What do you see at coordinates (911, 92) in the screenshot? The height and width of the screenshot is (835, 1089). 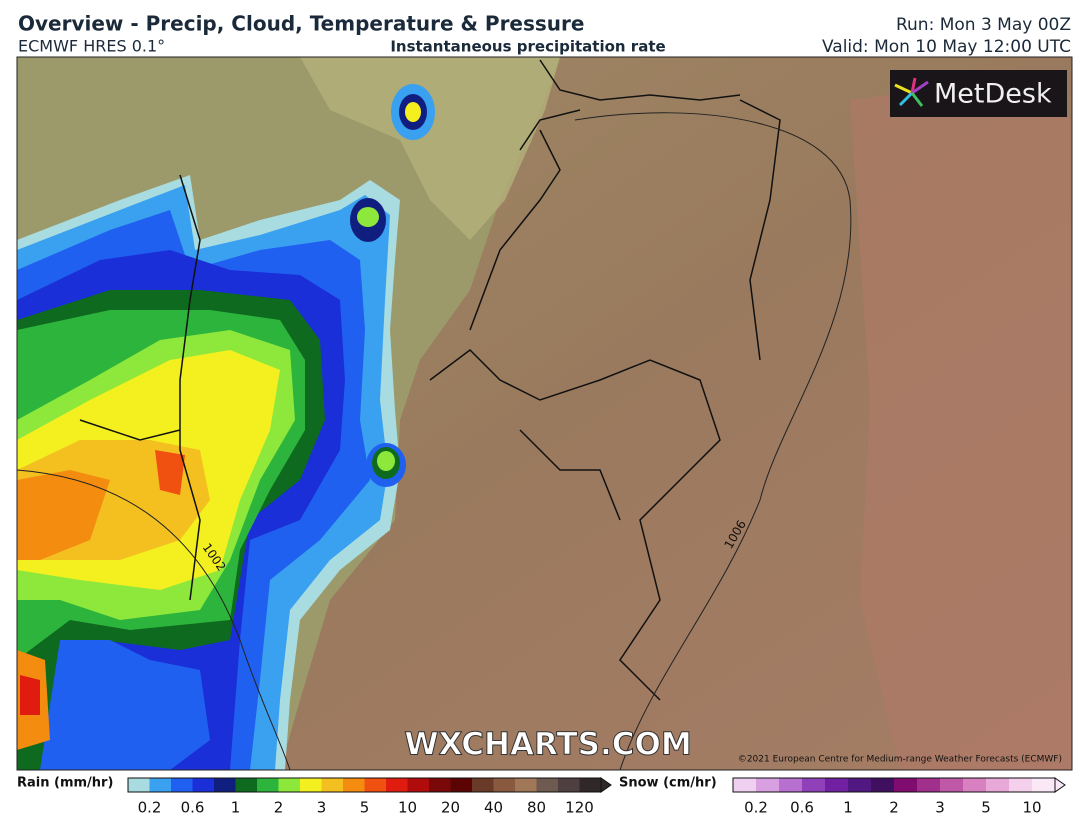 I see `logo-icon` at bounding box center [911, 92].